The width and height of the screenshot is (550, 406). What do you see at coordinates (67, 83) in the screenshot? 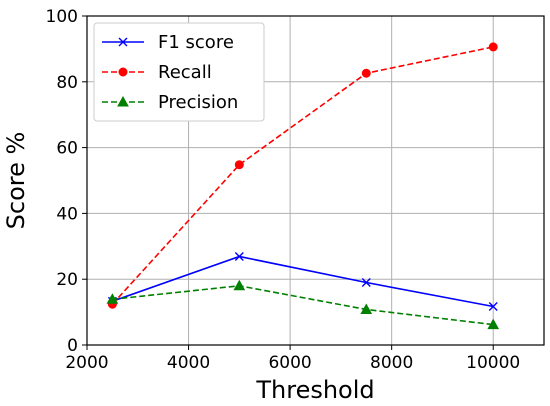
I see `y-tick-label: 80` at bounding box center [67, 83].